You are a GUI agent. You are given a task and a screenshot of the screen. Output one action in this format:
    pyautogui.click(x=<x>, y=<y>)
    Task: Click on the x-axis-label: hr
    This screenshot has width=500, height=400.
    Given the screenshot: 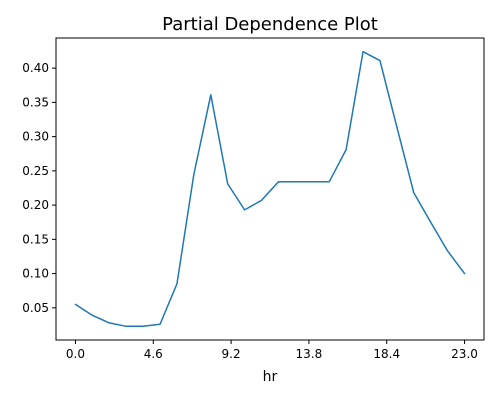 What is the action you would take?
    pyautogui.click(x=270, y=377)
    